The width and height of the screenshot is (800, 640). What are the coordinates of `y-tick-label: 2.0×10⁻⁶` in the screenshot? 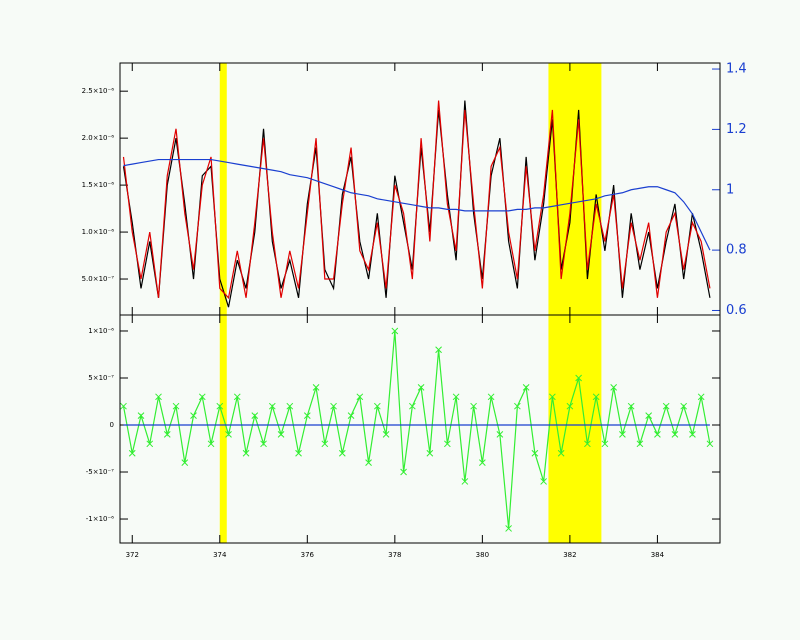 It's located at (98, 138).